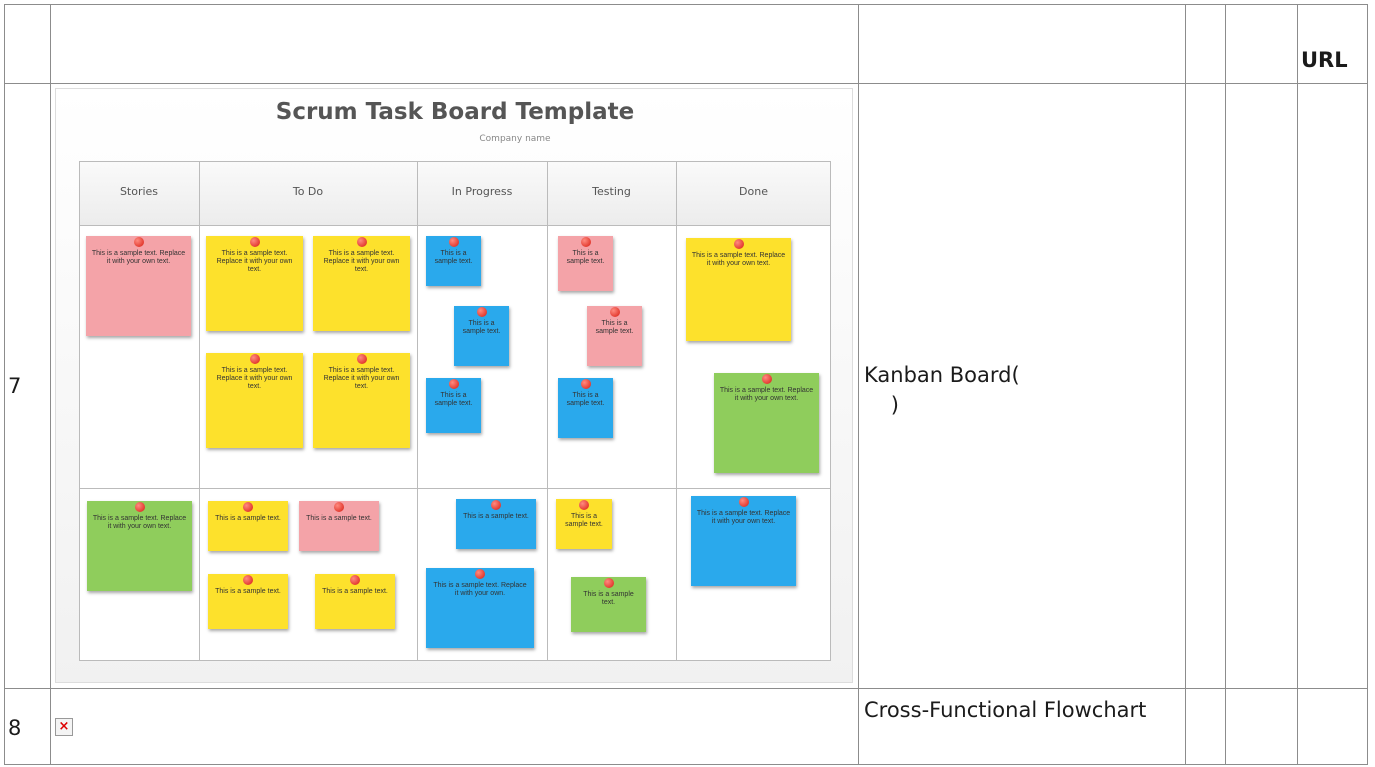 The image size is (1375, 767). Describe the element at coordinates (139, 191) in the screenshot. I see `column-header: Stories` at that location.